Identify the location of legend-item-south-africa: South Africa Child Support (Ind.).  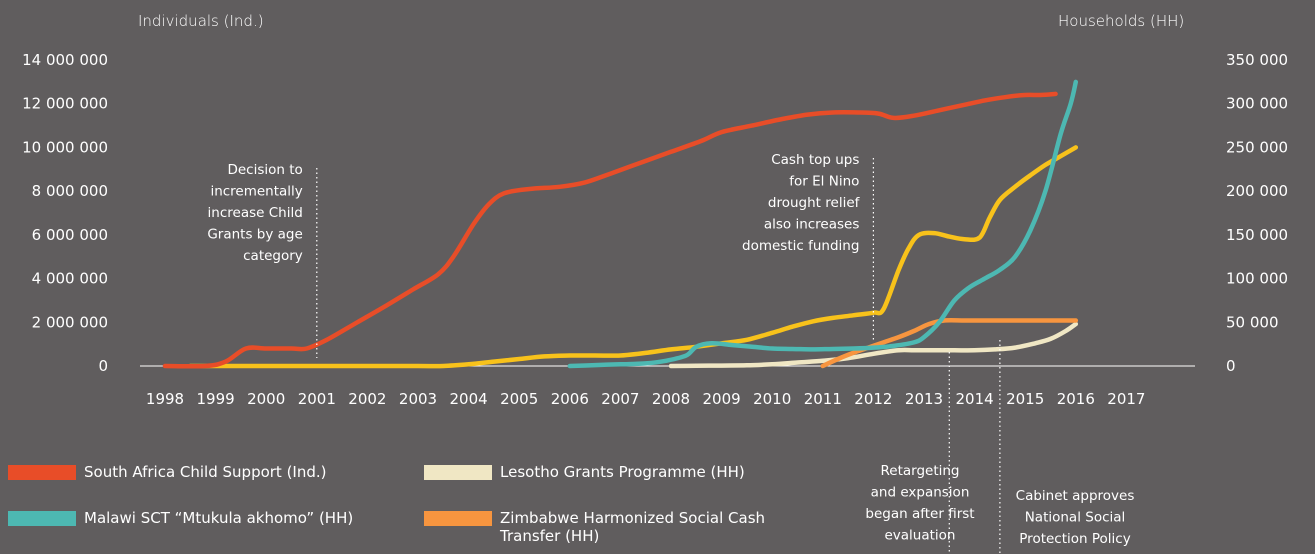
(167, 472).